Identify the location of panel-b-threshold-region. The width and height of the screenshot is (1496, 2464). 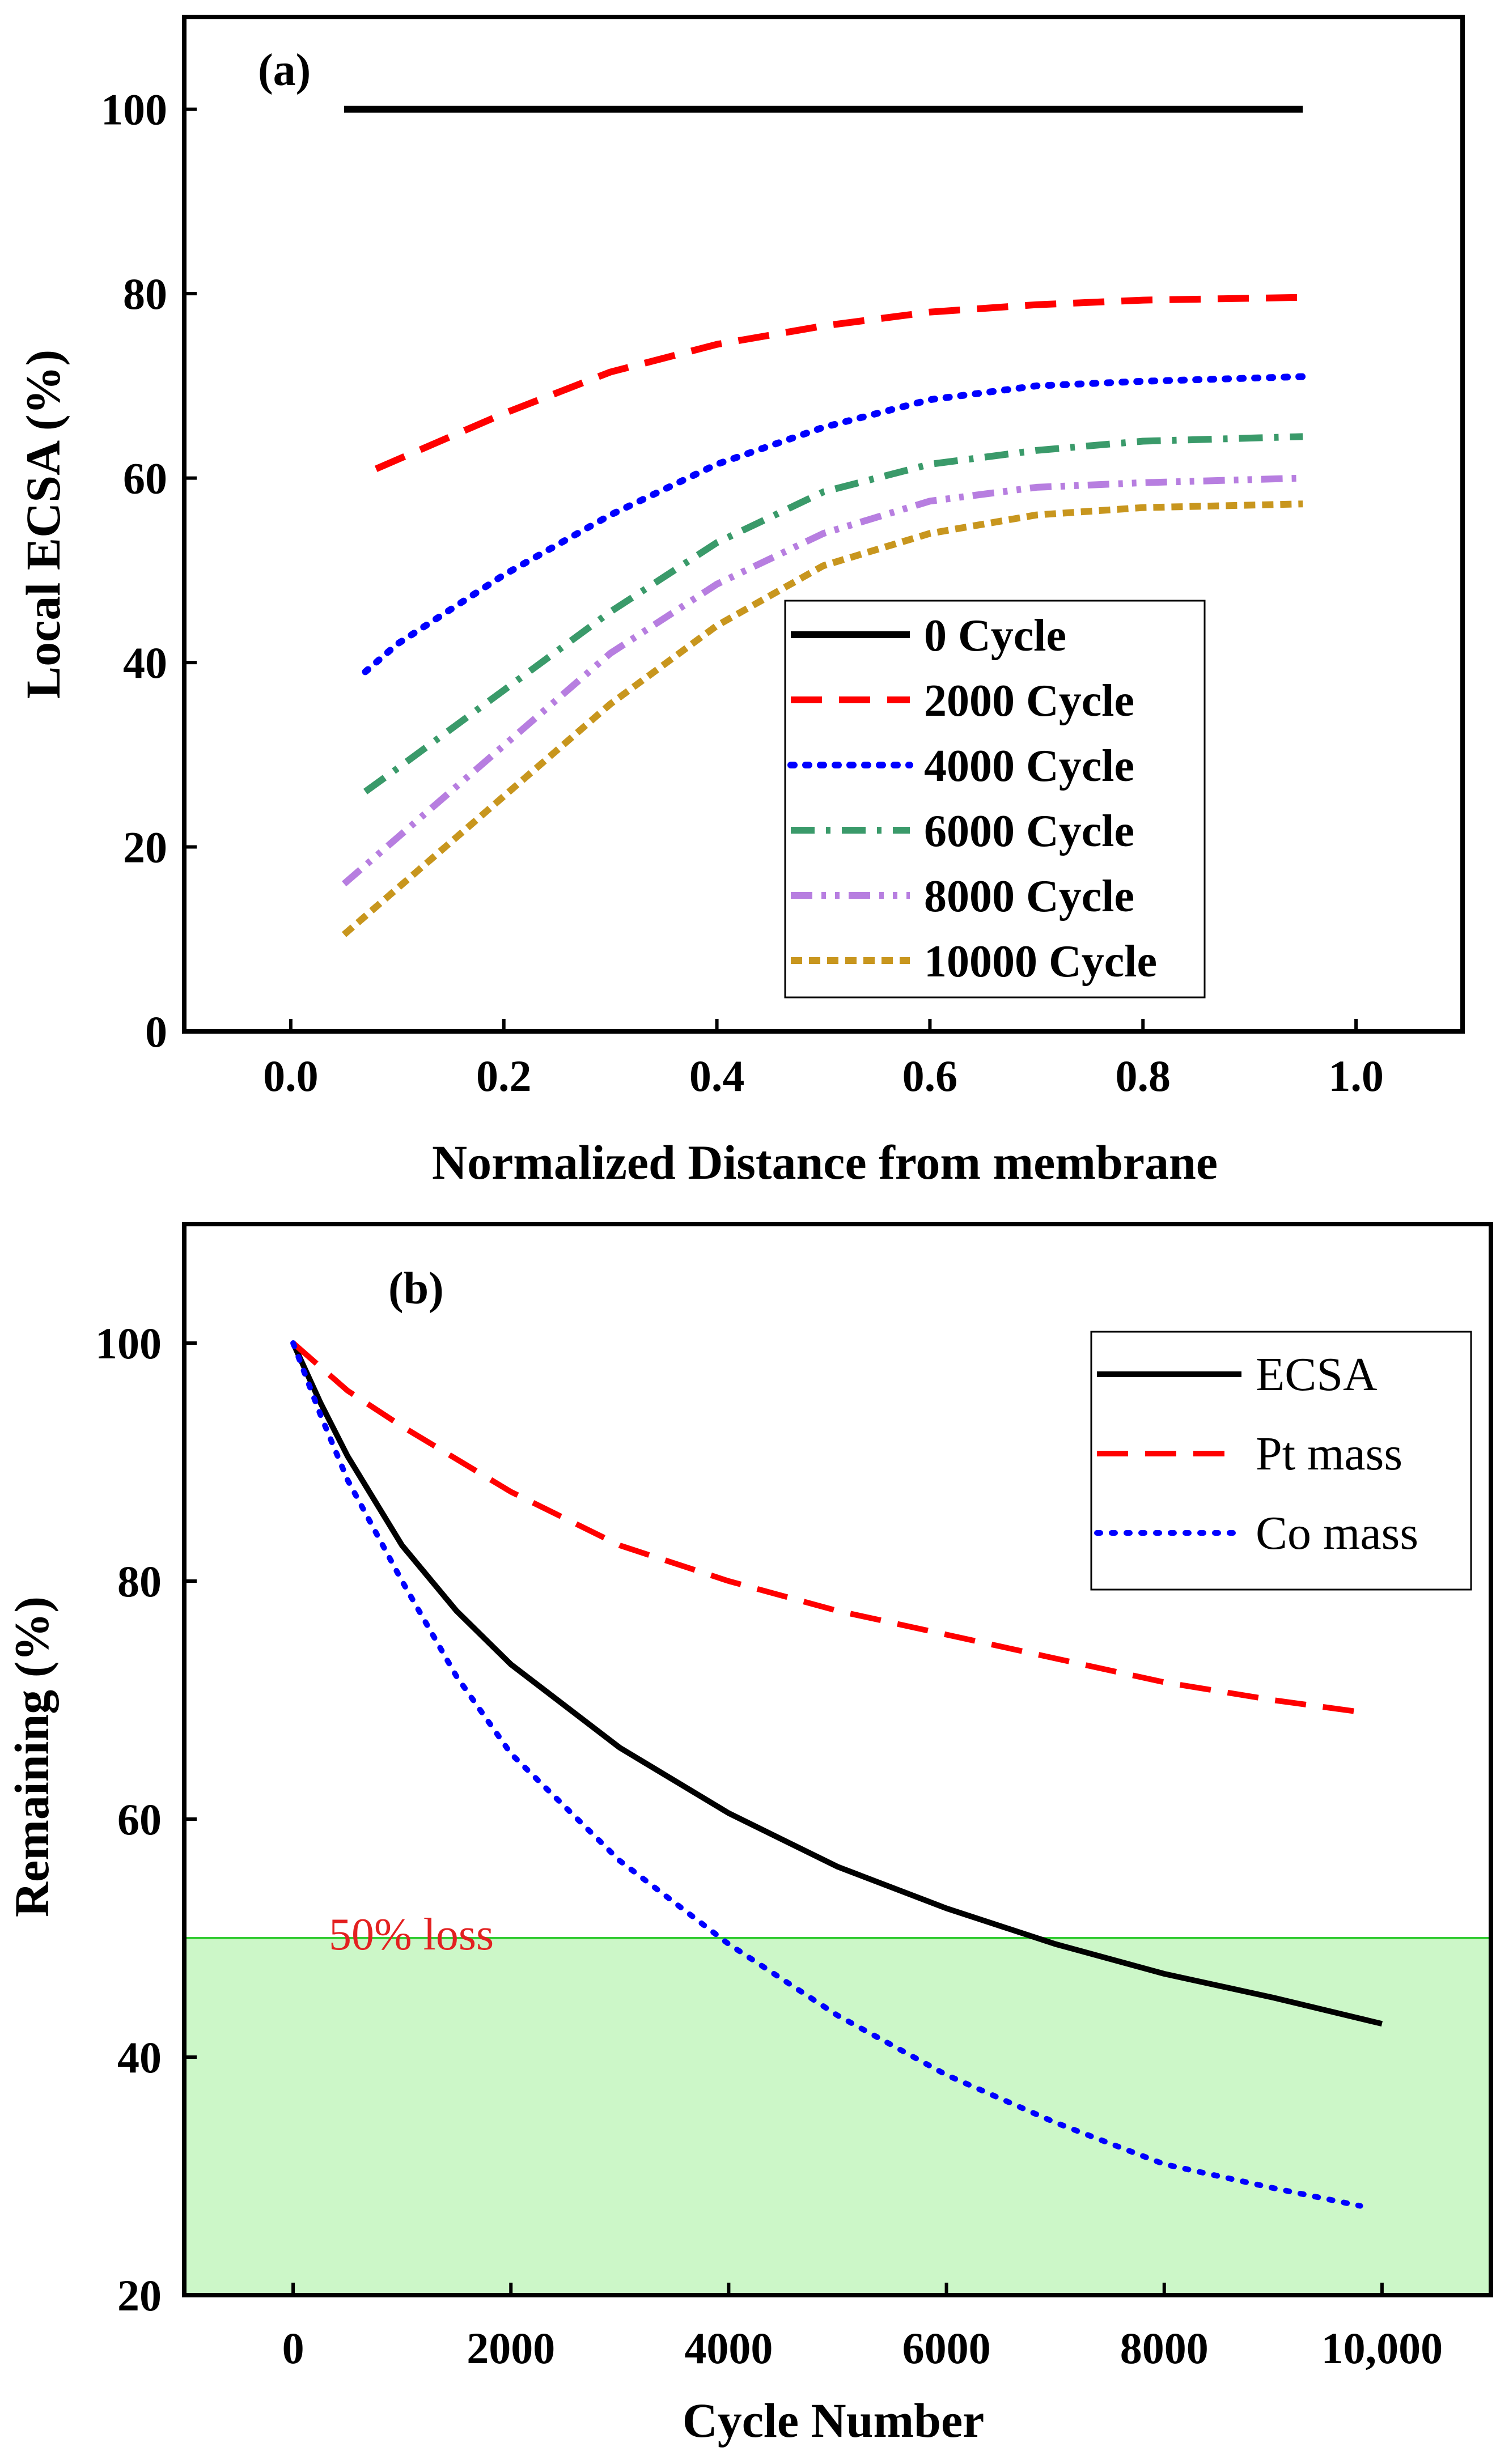
(837, 2116).